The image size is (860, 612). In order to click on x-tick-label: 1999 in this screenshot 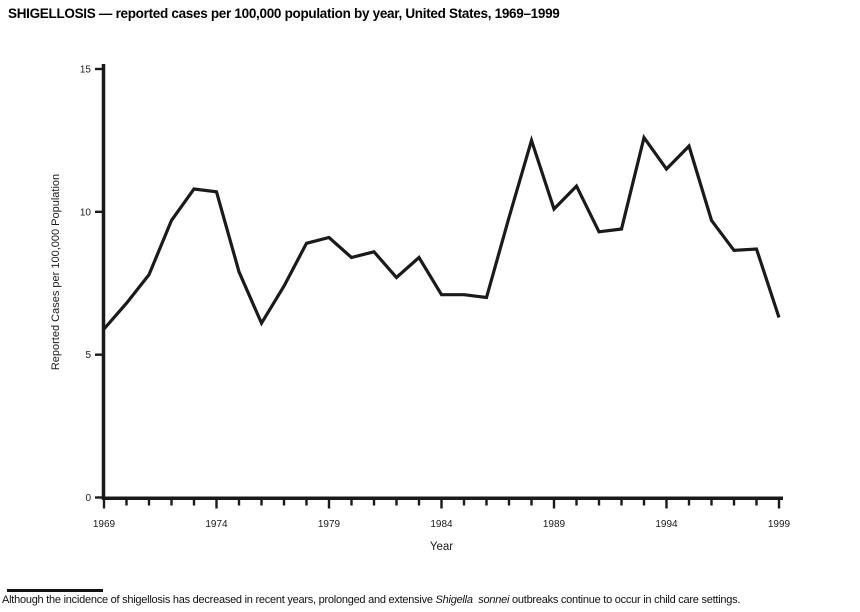, I will do `click(779, 524)`.